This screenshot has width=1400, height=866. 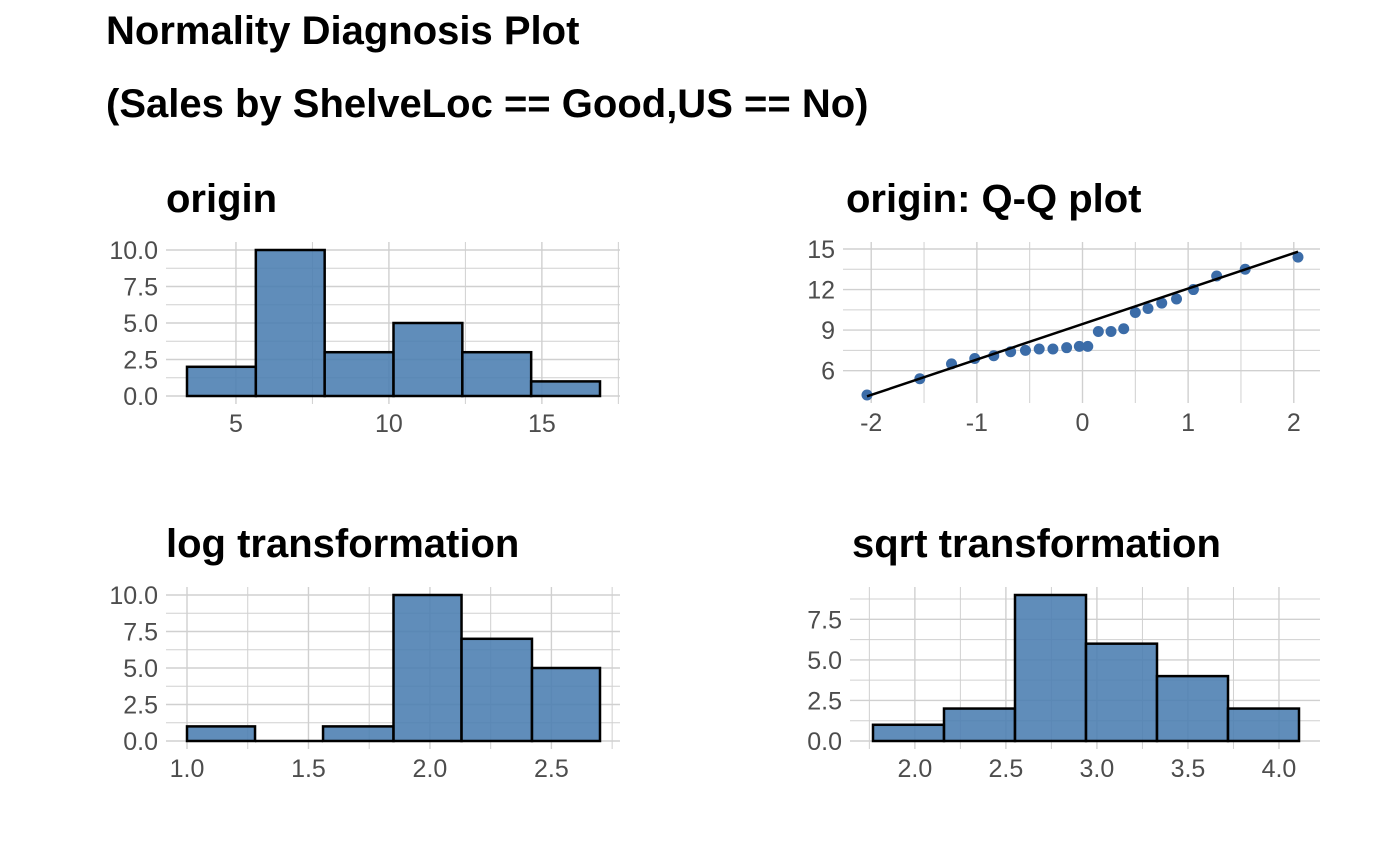 I want to click on x-tick-label: 1, so click(x=1188, y=423).